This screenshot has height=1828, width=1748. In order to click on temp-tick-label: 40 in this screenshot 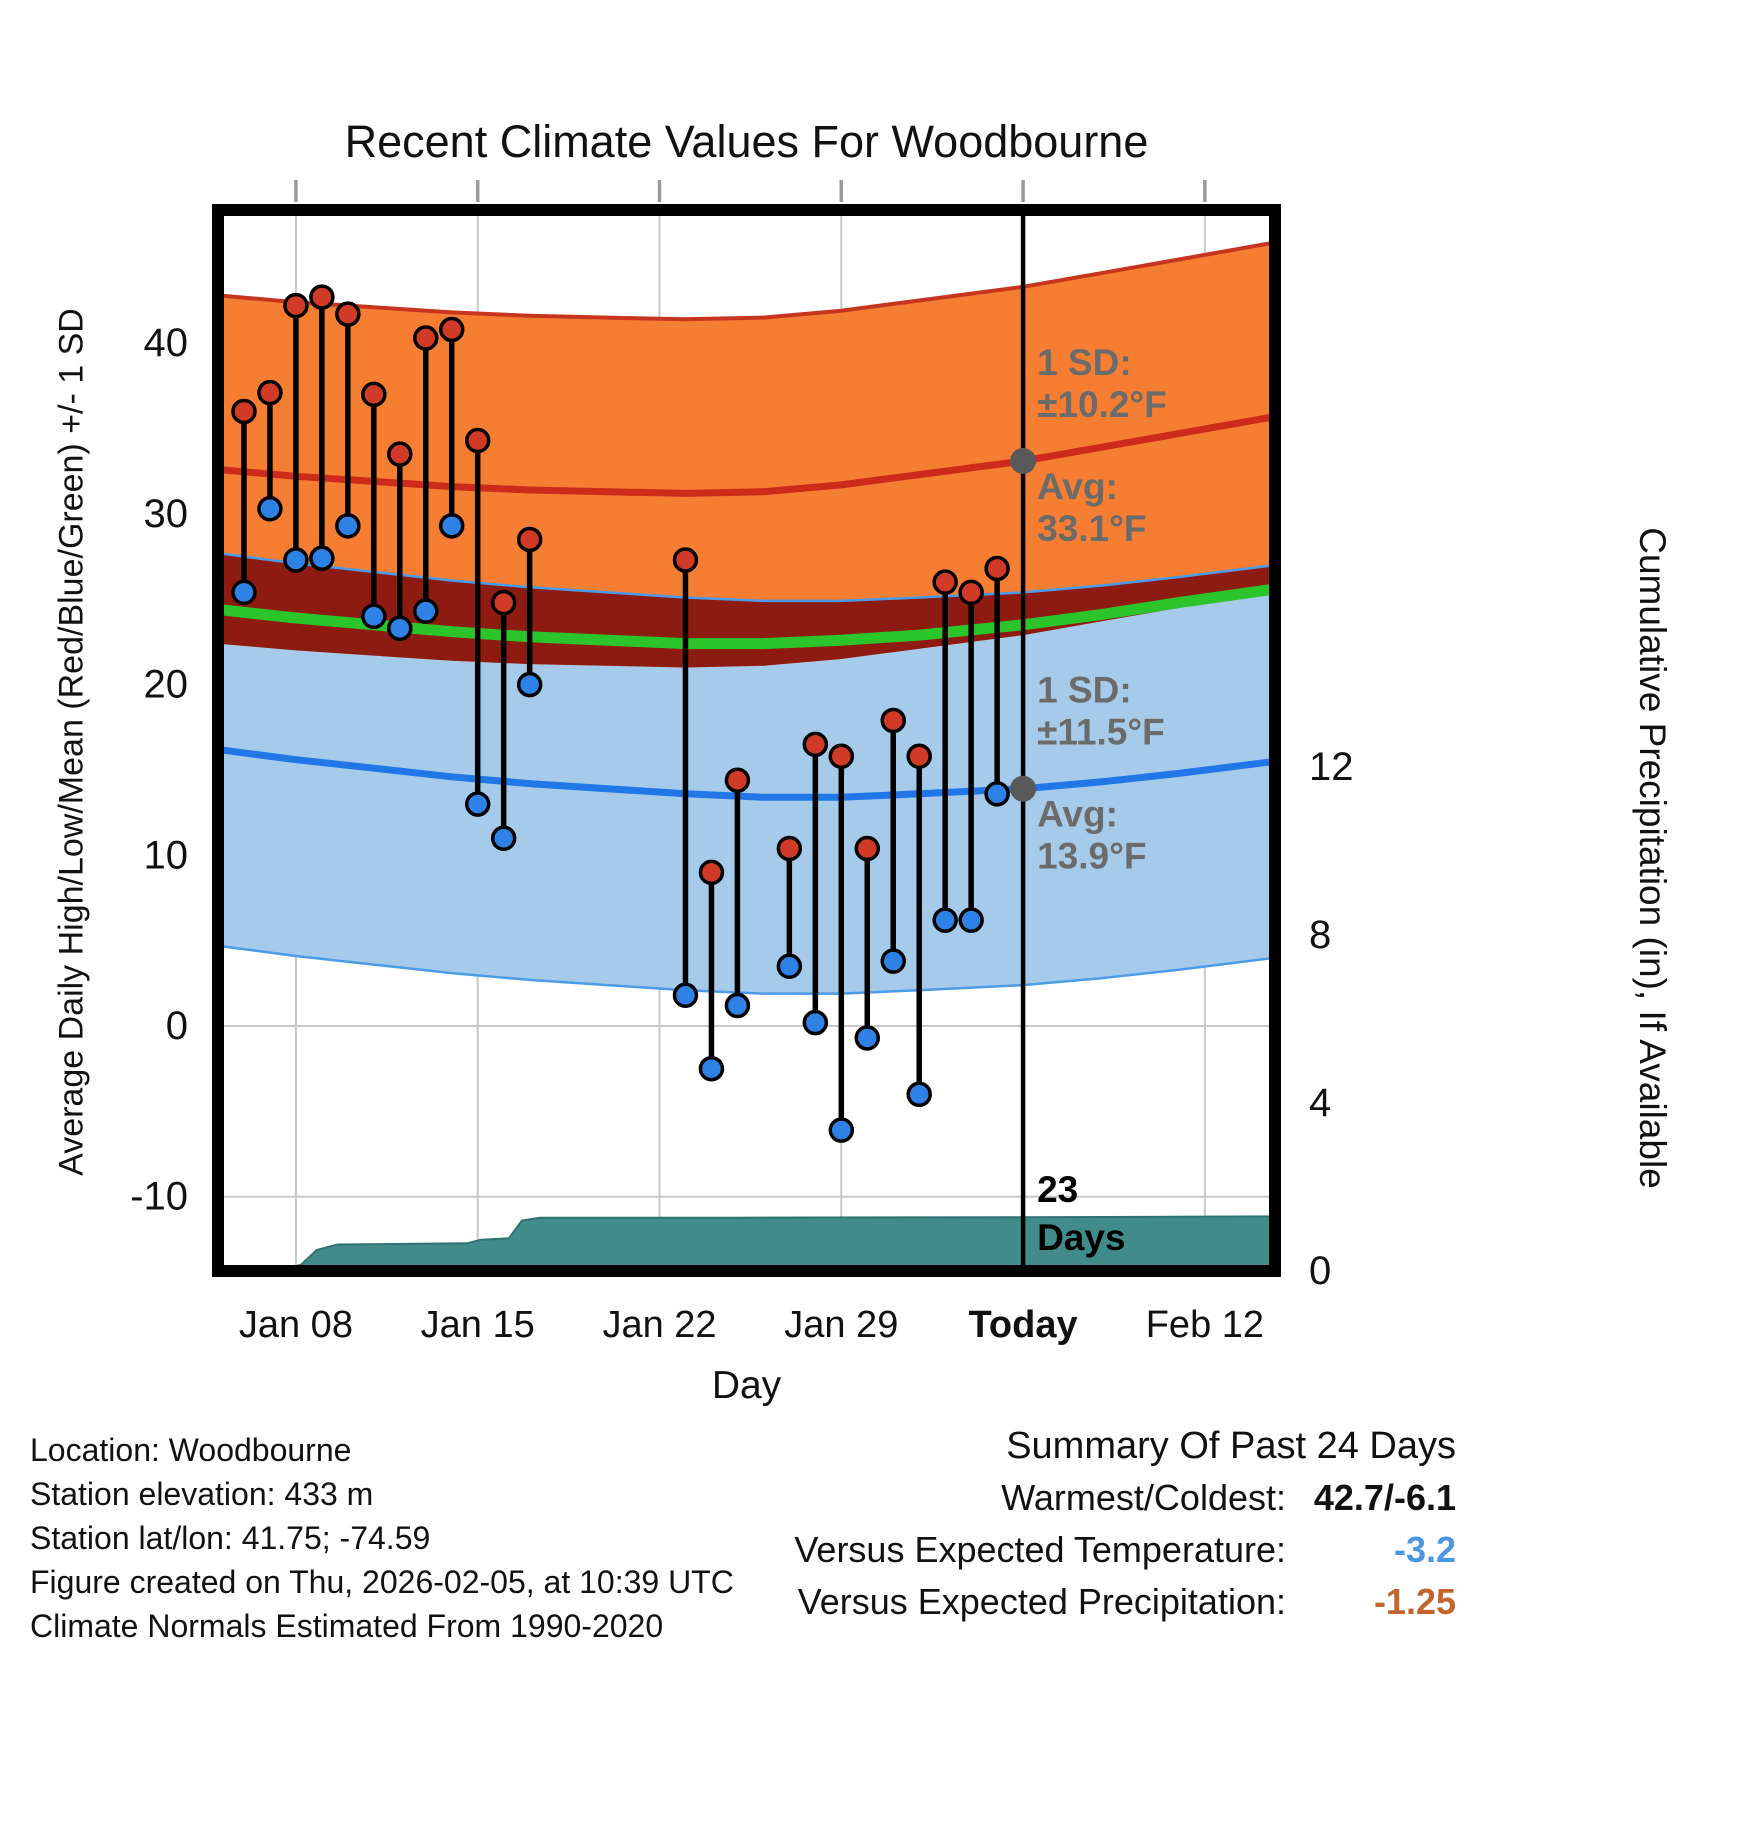, I will do `click(166, 343)`.